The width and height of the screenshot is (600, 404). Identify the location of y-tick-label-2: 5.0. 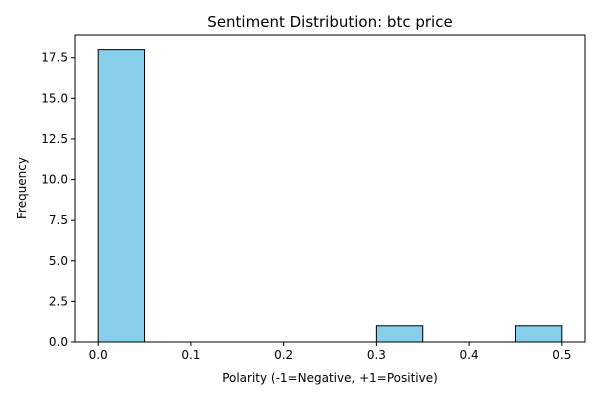
(58, 261).